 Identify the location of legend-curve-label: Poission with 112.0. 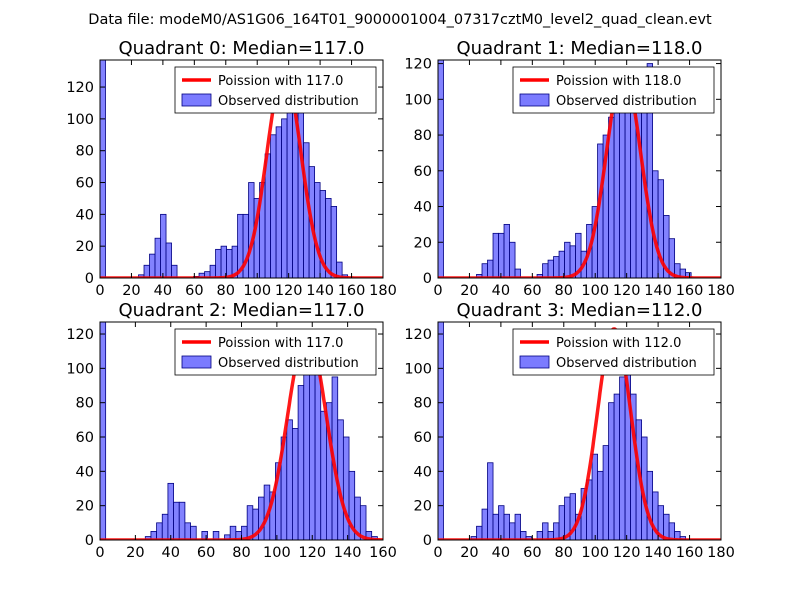
(618, 343).